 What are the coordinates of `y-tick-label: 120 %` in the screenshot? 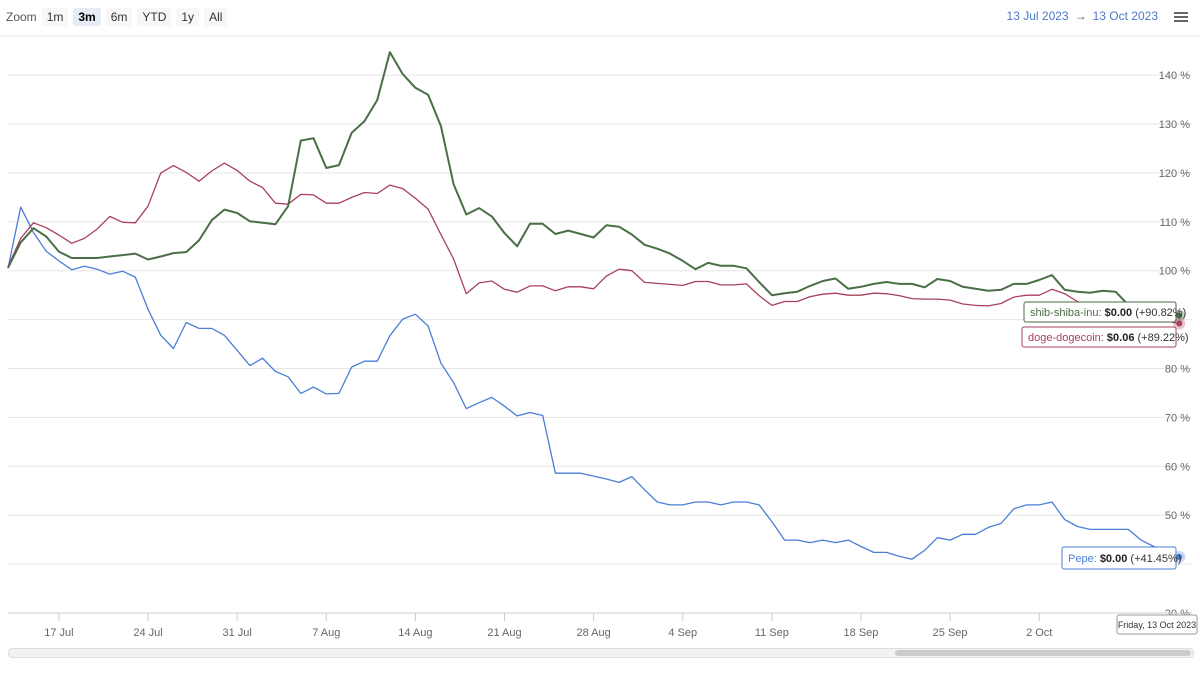 It's located at (1174, 174).